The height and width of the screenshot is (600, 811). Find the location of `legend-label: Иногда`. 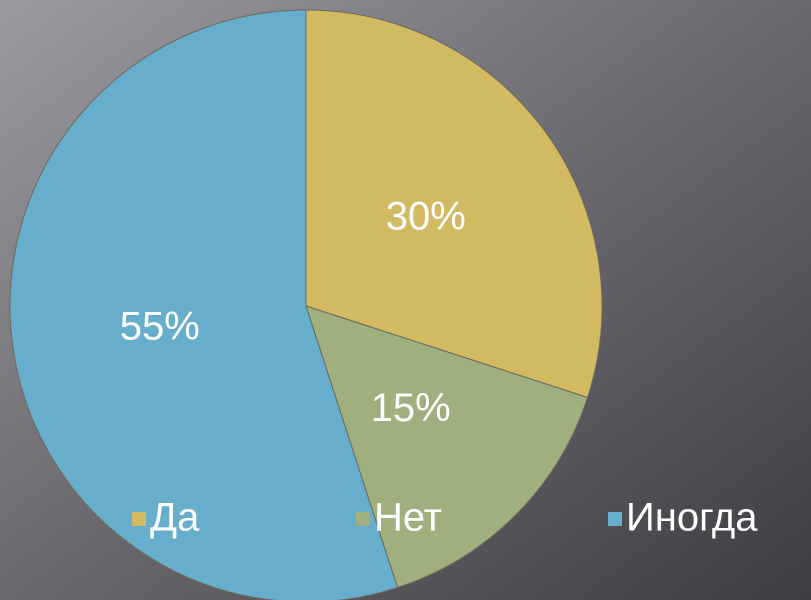

legend-label: Иногда is located at coordinates (692, 518).